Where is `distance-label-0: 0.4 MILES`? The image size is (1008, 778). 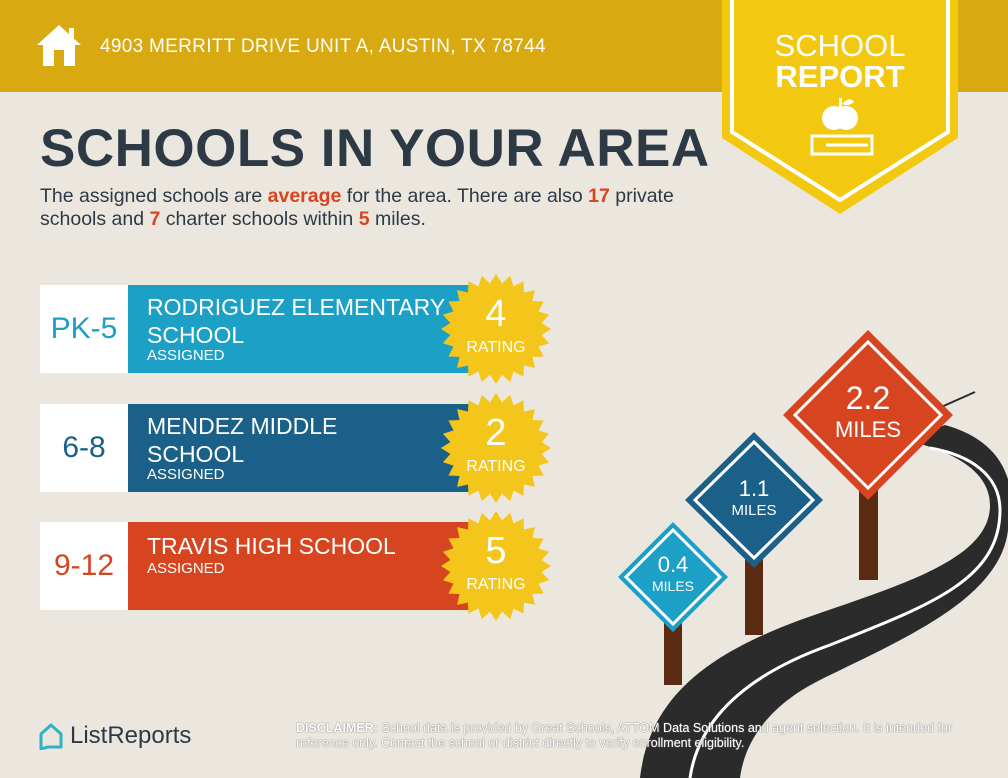 distance-label-0: 0.4 MILES is located at coordinates (672, 573).